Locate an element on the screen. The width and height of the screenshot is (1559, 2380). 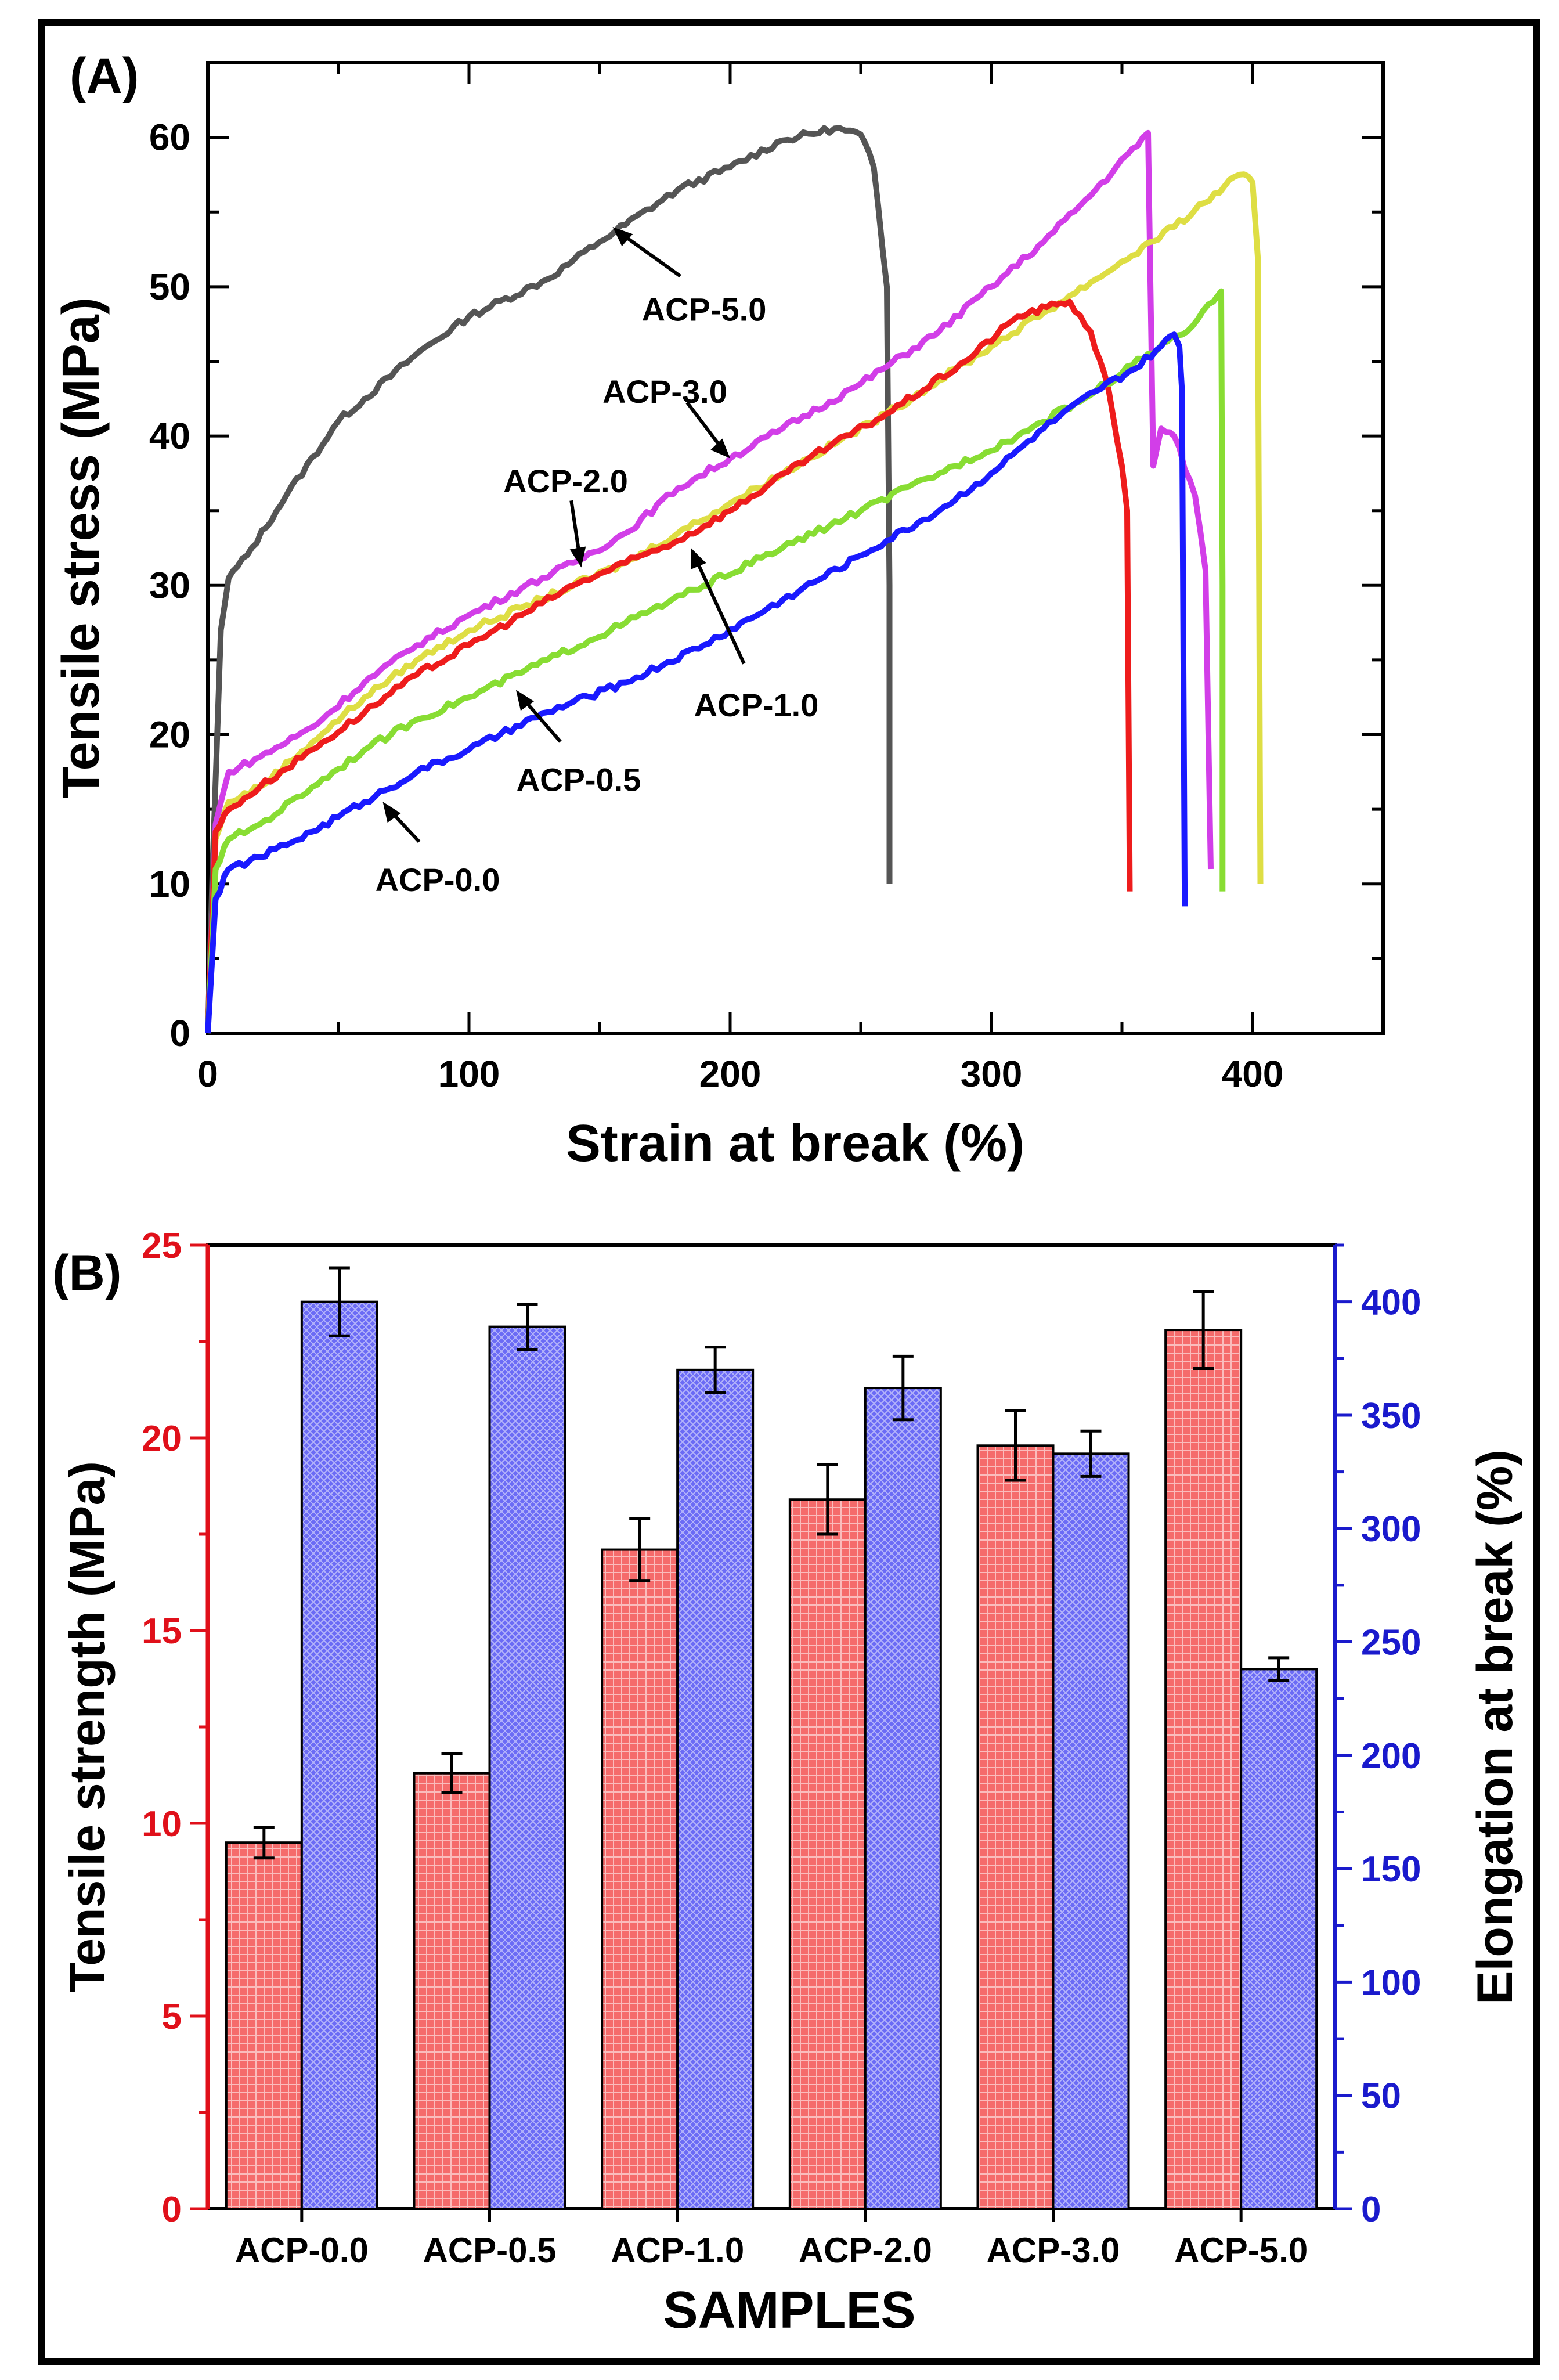
left-tick-label: 20 is located at coordinates (162, 1439).